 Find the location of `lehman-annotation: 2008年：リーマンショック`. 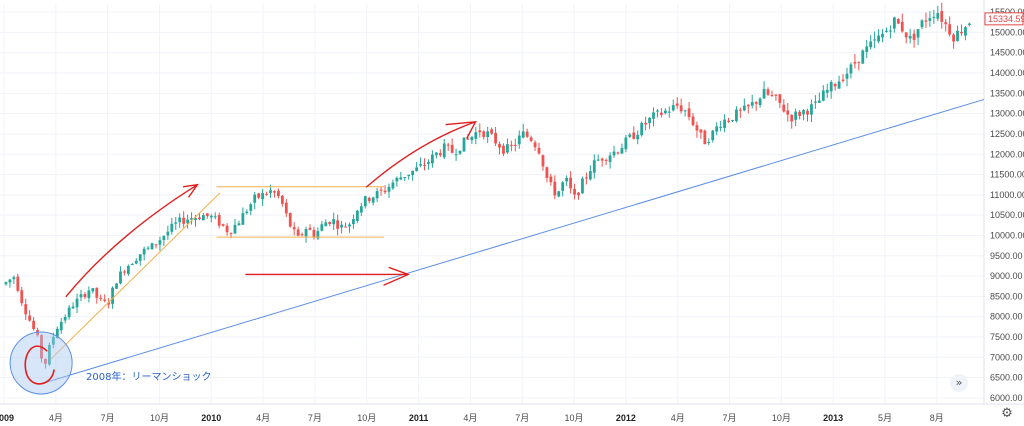

lehman-annotation: 2008年：リーマンショック is located at coordinates (148, 376).